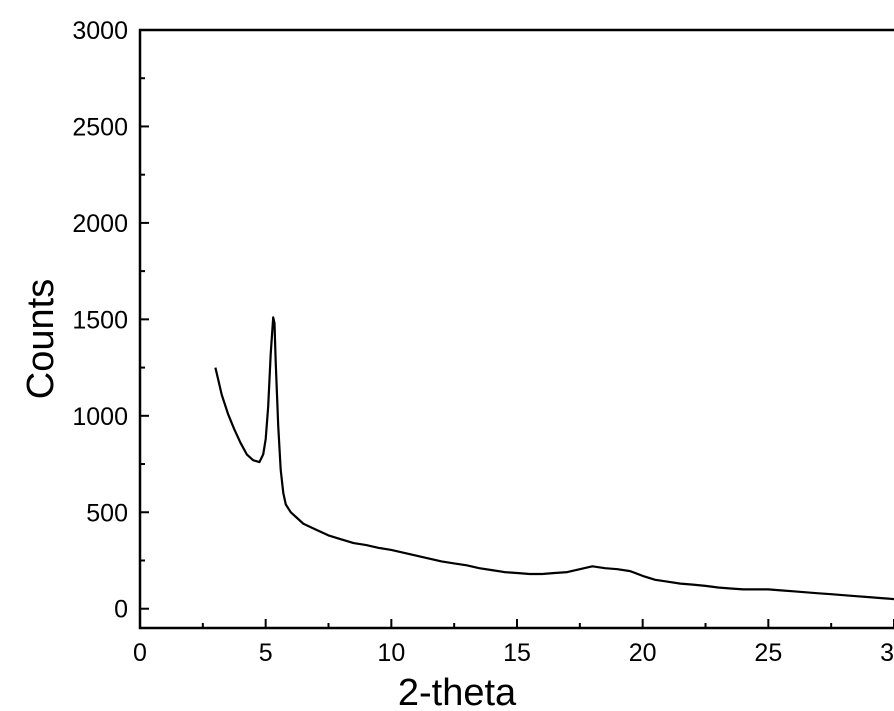 This screenshot has height=711, width=894. I want to click on y-tick-label: 3000, so click(100, 31).